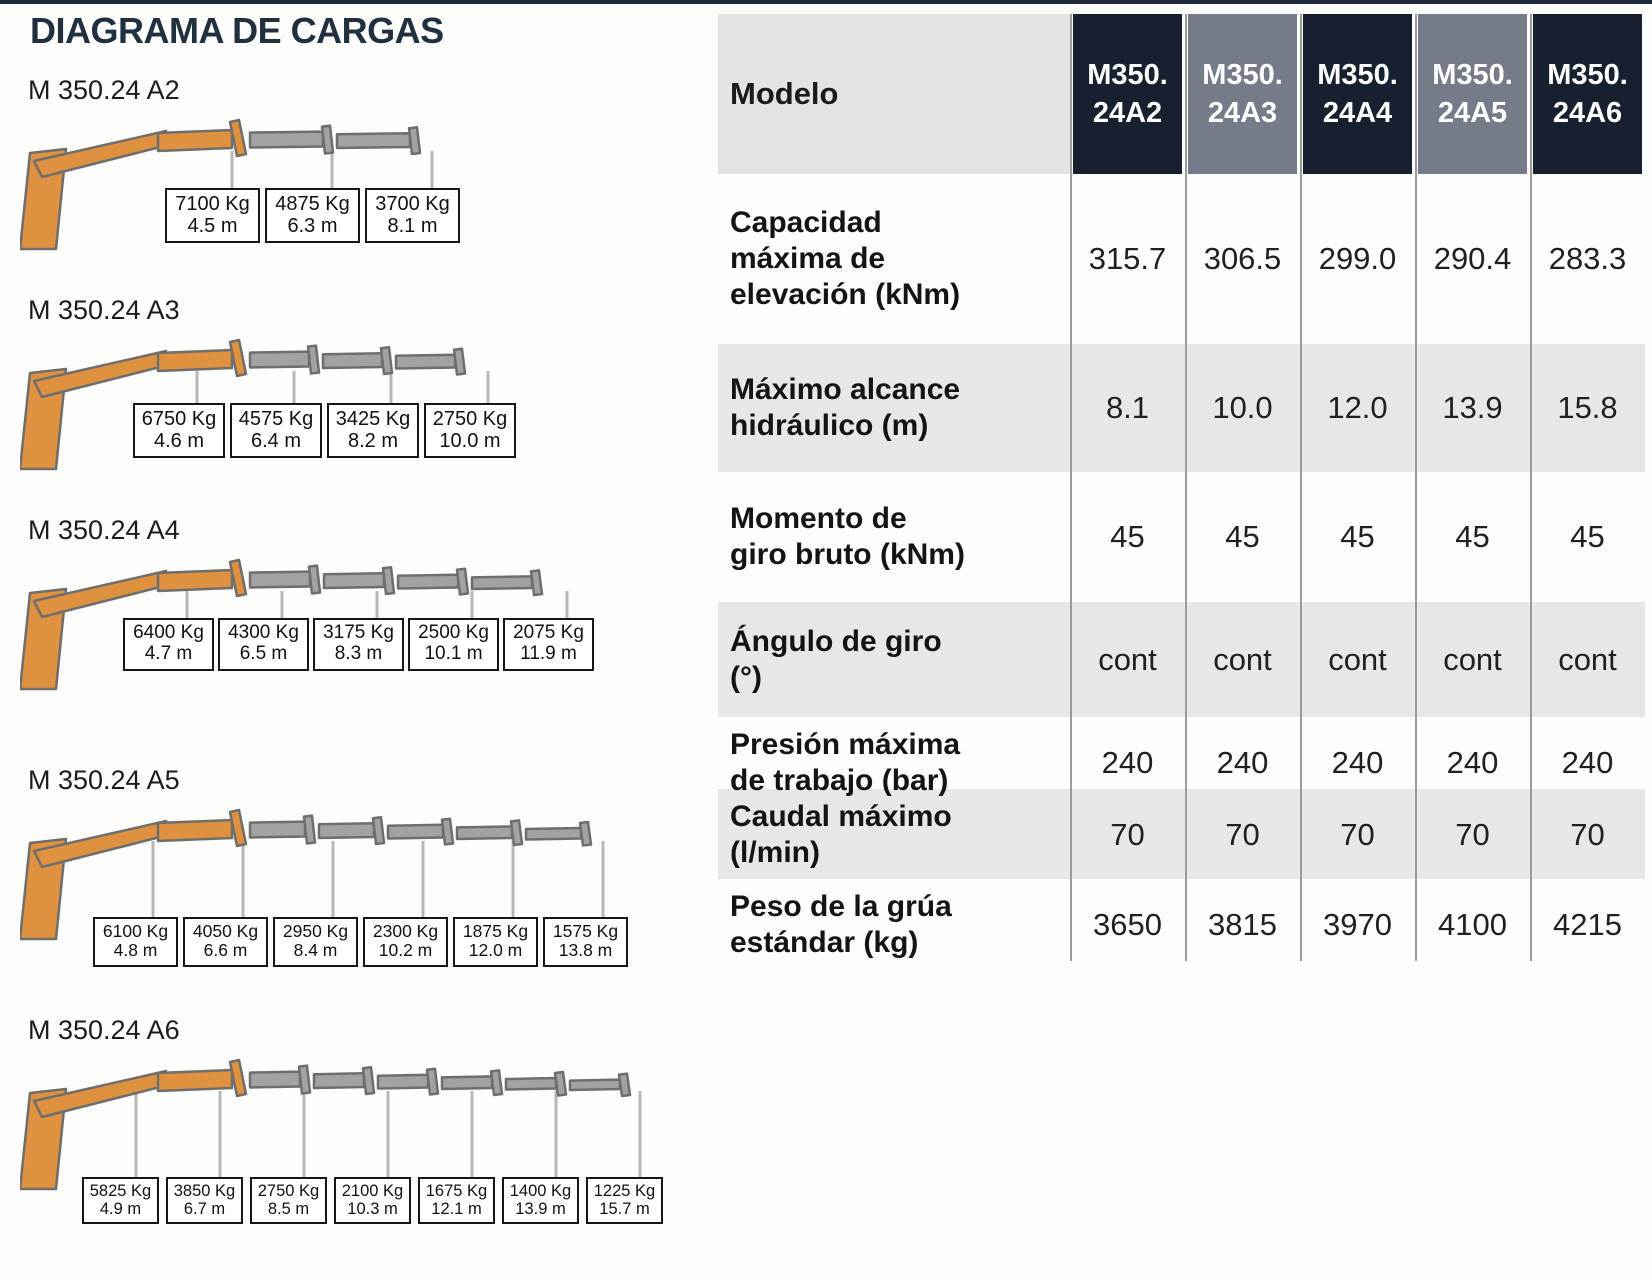  Describe the element at coordinates (372, 1209) in the screenshot. I see `load-reach: 10.3 m` at that location.